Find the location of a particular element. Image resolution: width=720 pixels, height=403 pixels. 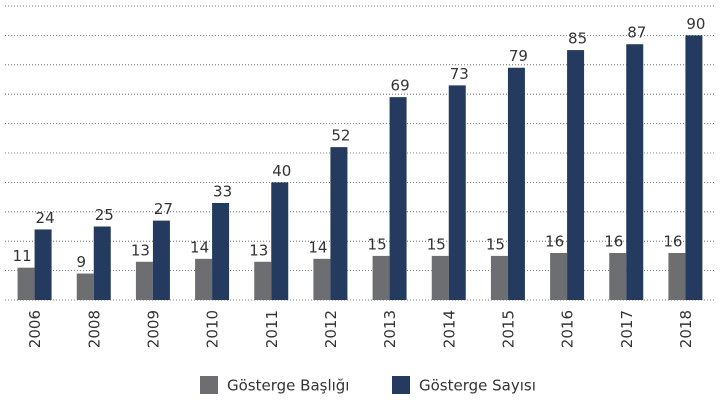

data-label: 90 is located at coordinates (695, 24).